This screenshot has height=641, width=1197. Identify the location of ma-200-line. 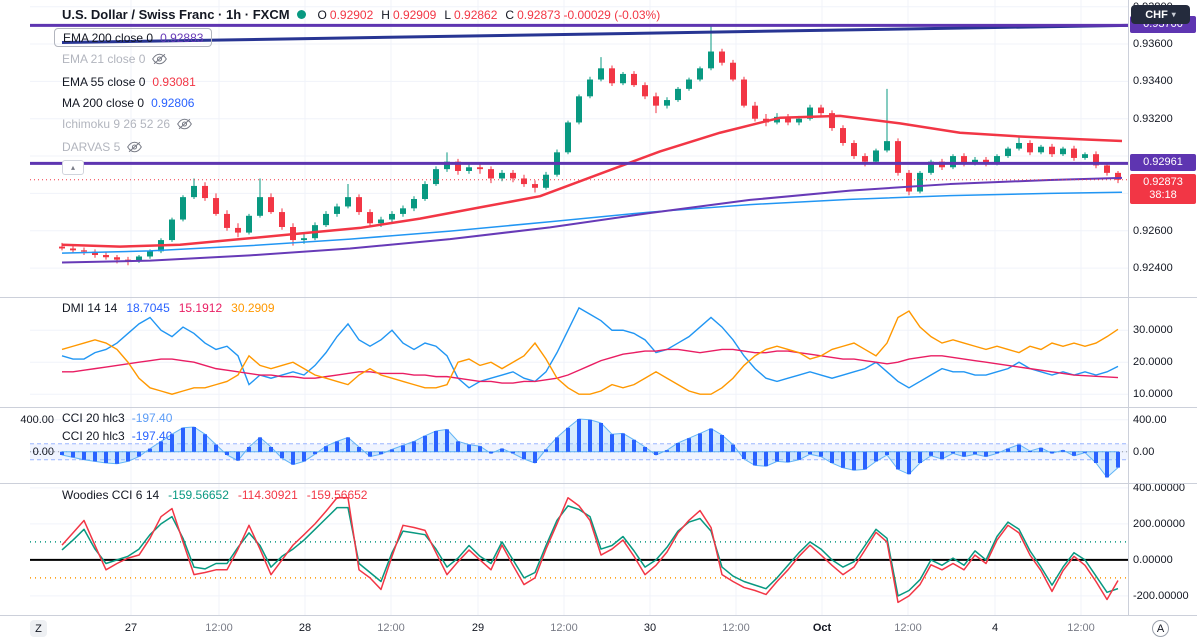
(592, 222).